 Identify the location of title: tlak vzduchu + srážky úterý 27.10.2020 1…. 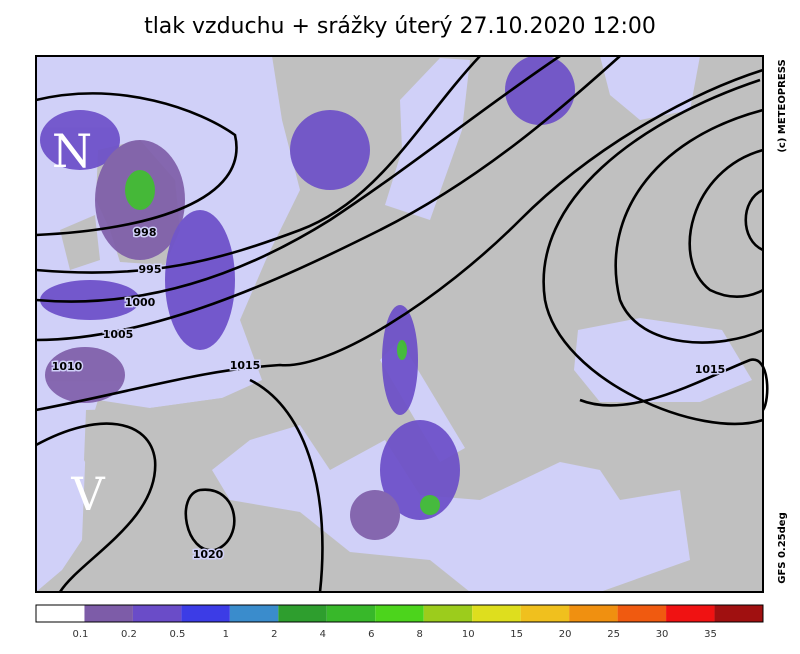
(400, 26).